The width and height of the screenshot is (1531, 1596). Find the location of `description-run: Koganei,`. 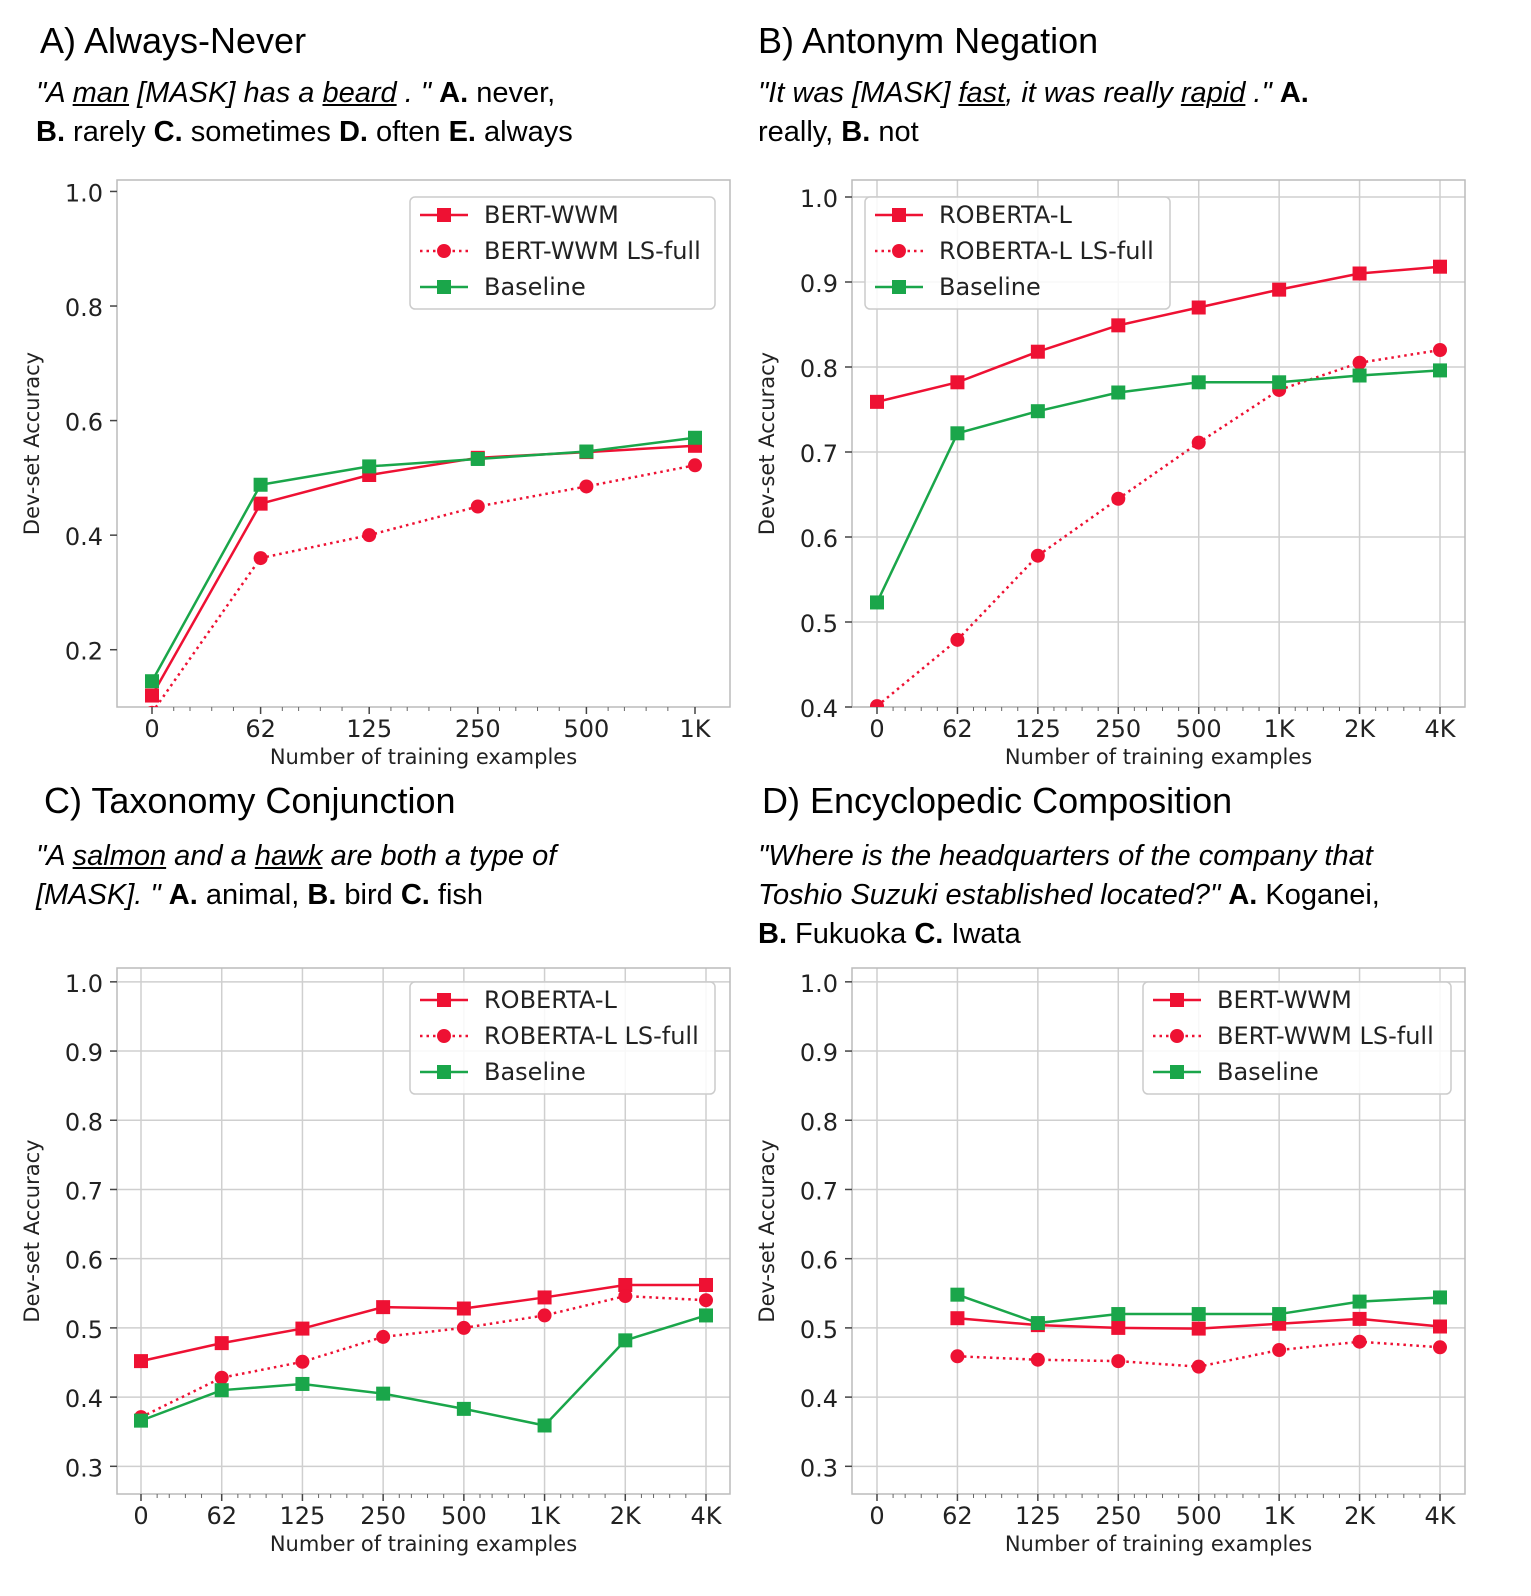

description-run: Koganei, is located at coordinates (1318, 895).